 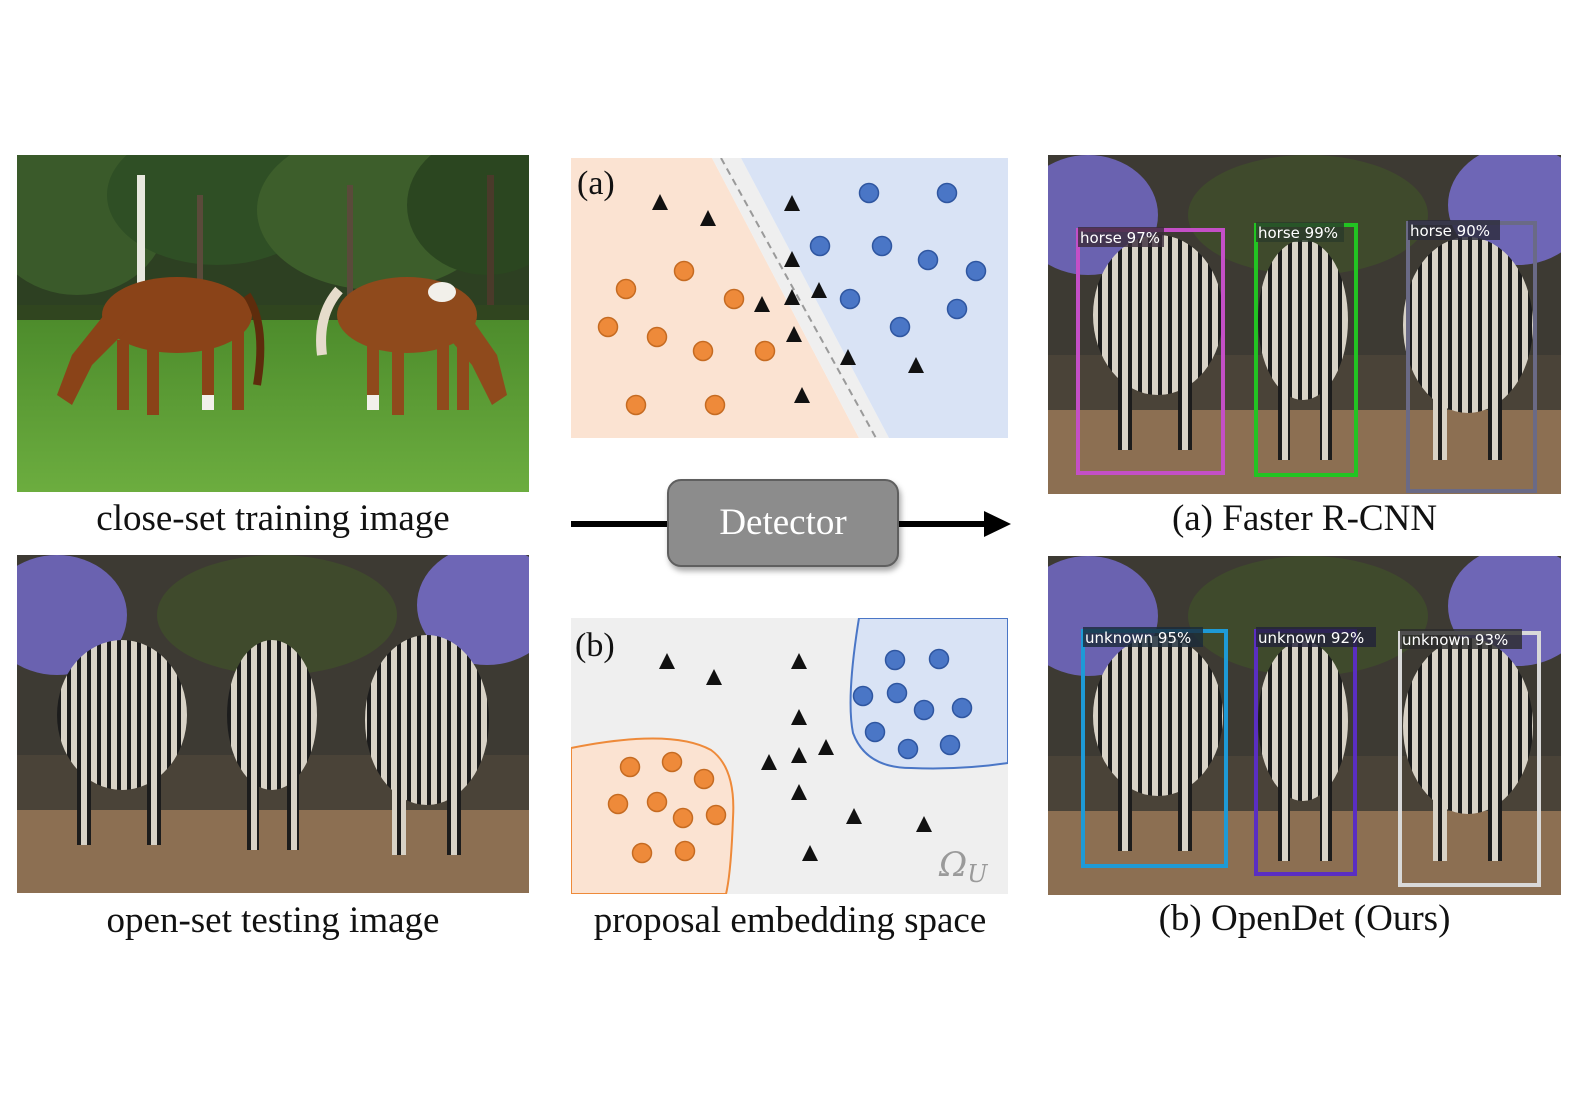 What do you see at coordinates (595, 645) in the screenshot?
I see `panel-b-letter: (b)` at bounding box center [595, 645].